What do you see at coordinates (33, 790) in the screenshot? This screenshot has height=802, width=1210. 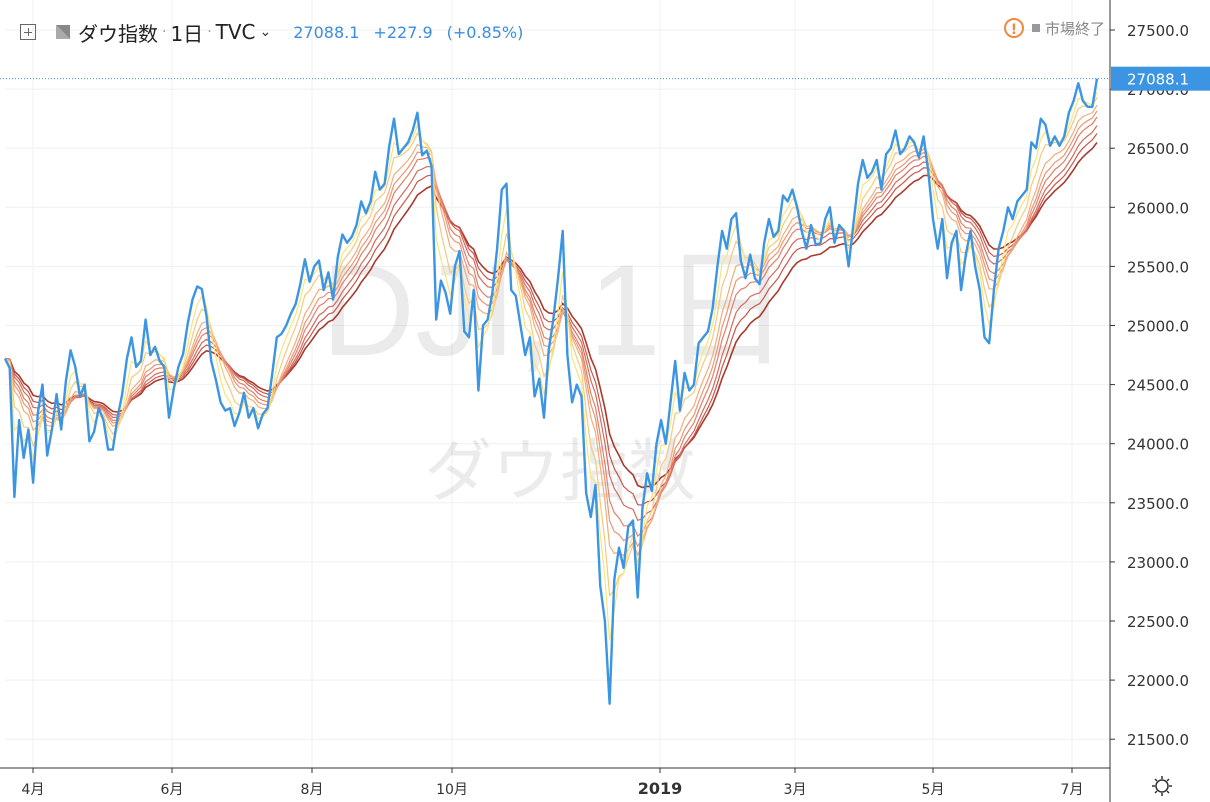 I see `x-tick-label: 4月` at bounding box center [33, 790].